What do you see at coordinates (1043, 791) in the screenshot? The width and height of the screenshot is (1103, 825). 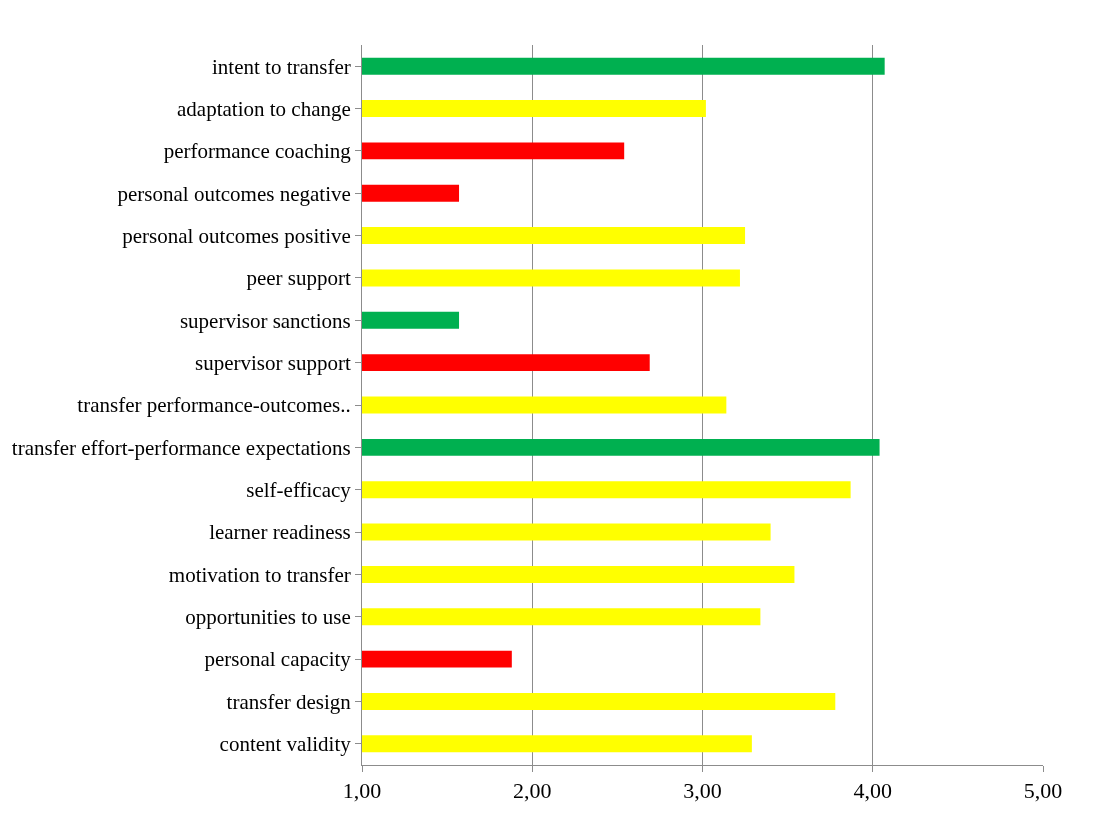 I see `x-tick-label: 5,00` at bounding box center [1043, 791].